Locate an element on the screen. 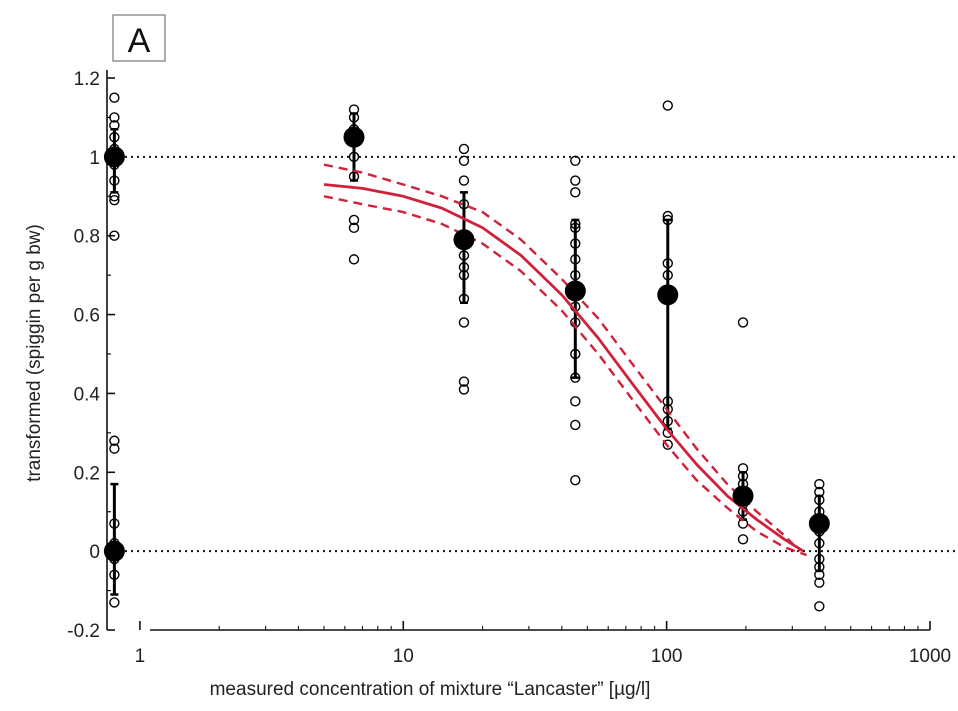  y-tick-label: 0.6 is located at coordinates (87, 316).